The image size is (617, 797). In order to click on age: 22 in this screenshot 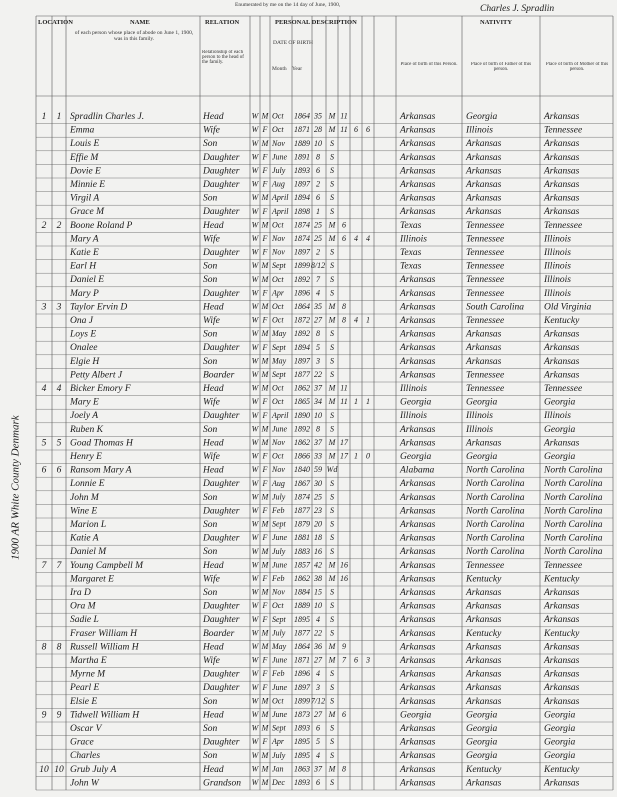, I will do `click(318, 632)`.